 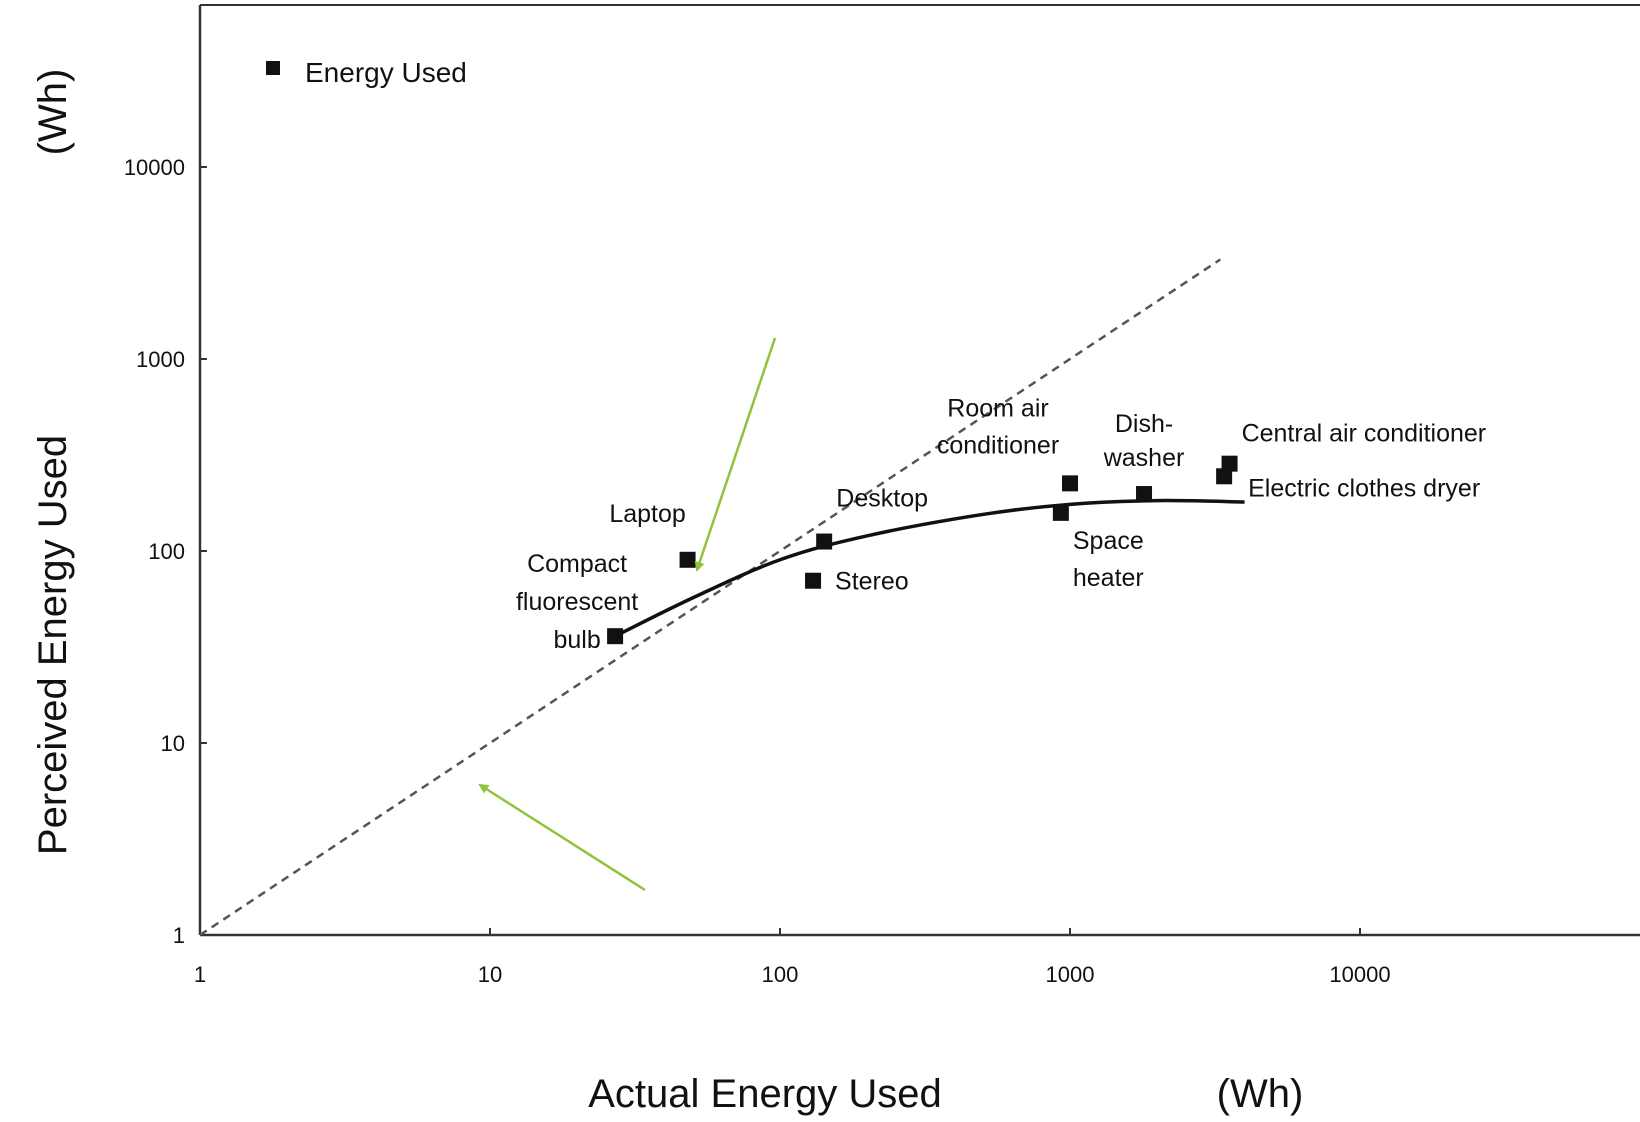 I want to click on fit-curve, so click(x=929, y=568).